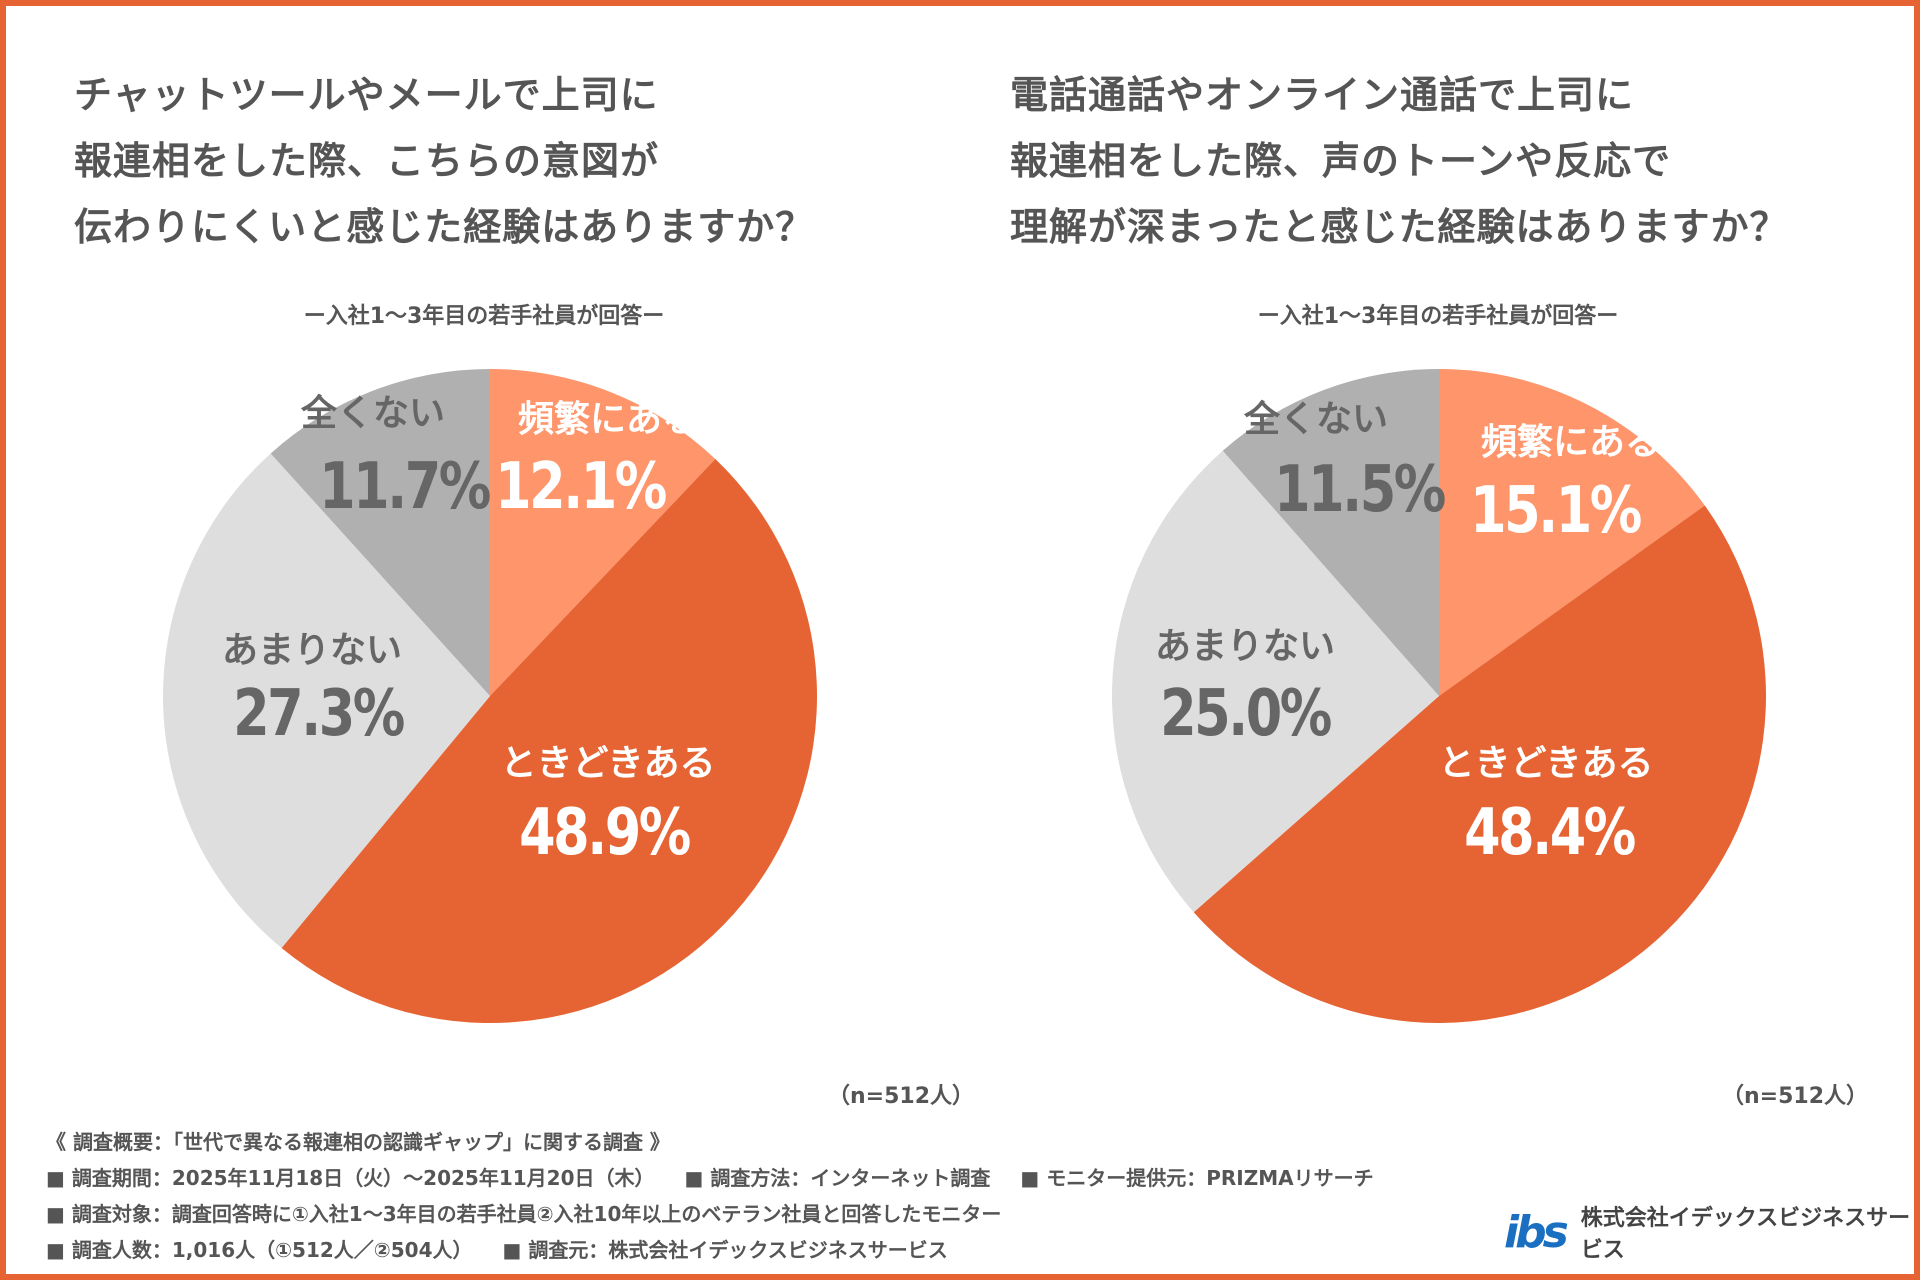  What do you see at coordinates (405, 487) in the screenshot?
I see `data-label-never: 11.7%` at bounding box center [405, 487].